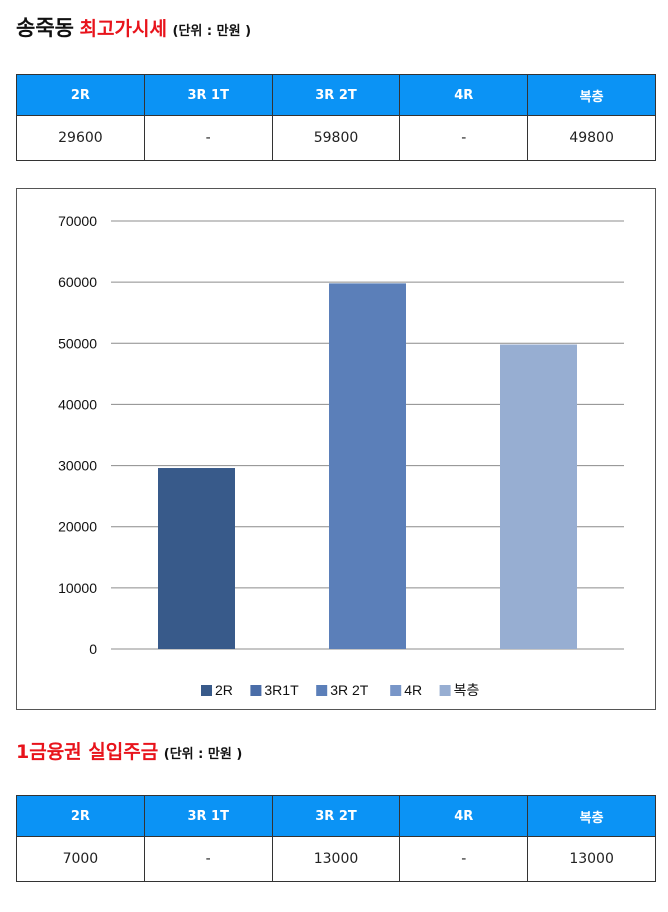 This screenshot has height=912, width=668. I want to click on table-cell: 29600, so click(80, 138).